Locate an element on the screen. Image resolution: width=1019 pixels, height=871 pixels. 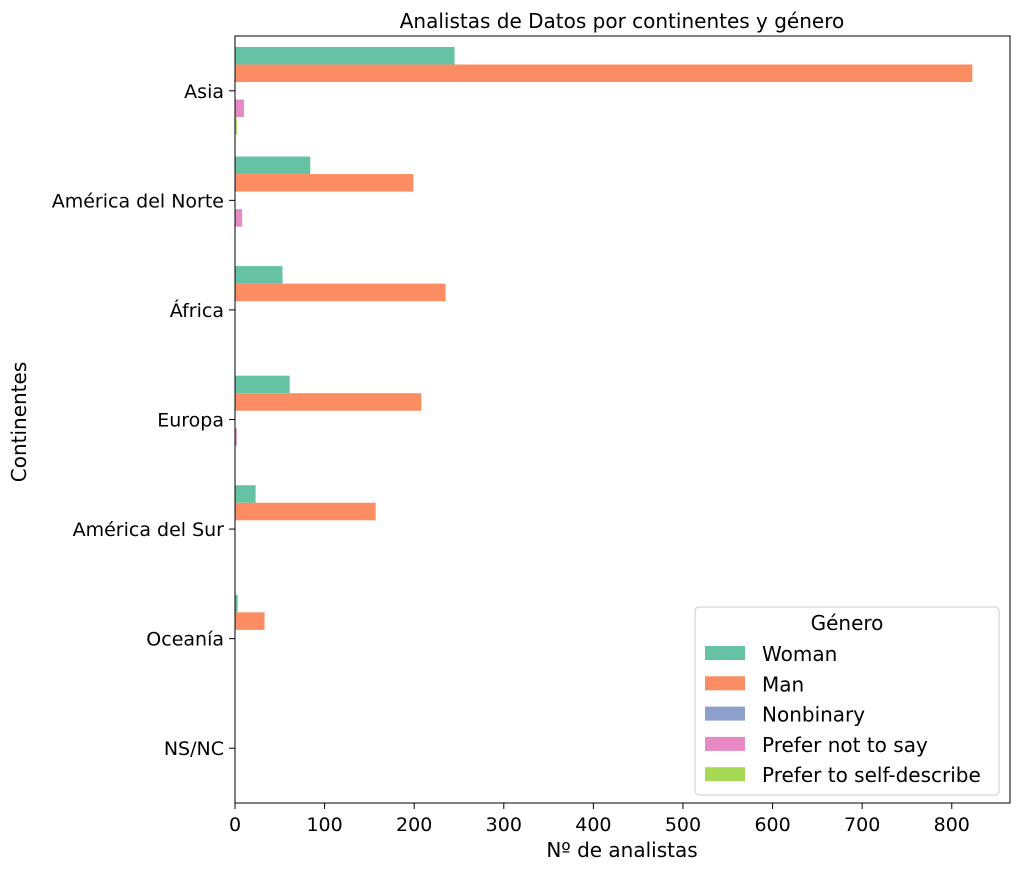
legend-label: Prefer not to say is located at coordinates (845, 745).